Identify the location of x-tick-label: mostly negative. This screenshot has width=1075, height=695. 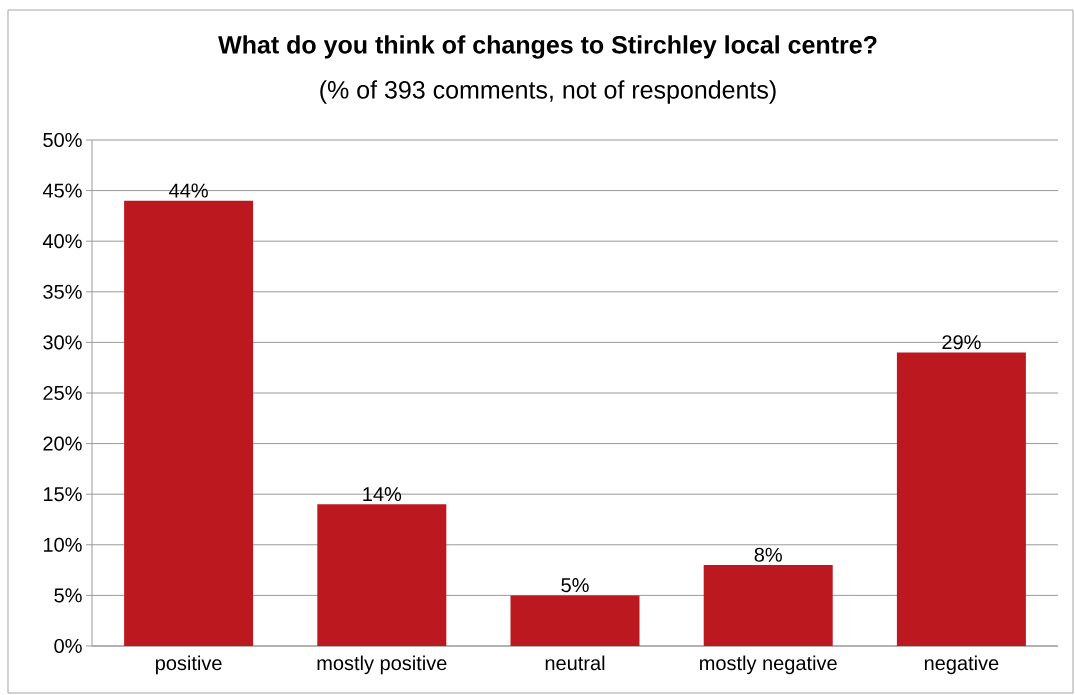
(768, 665).